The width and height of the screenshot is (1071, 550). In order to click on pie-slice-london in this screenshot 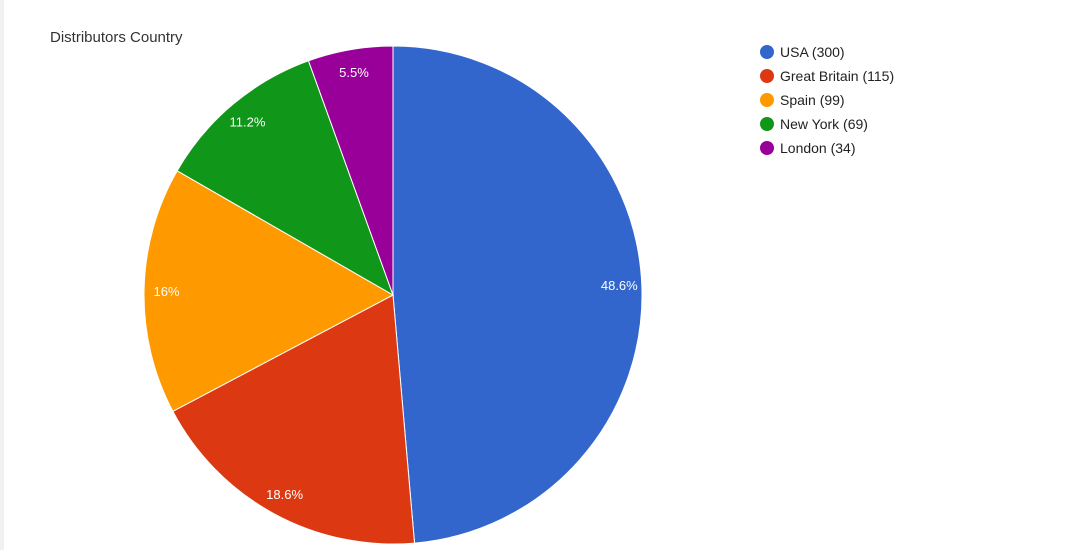, I will do `click(350, 170)`.